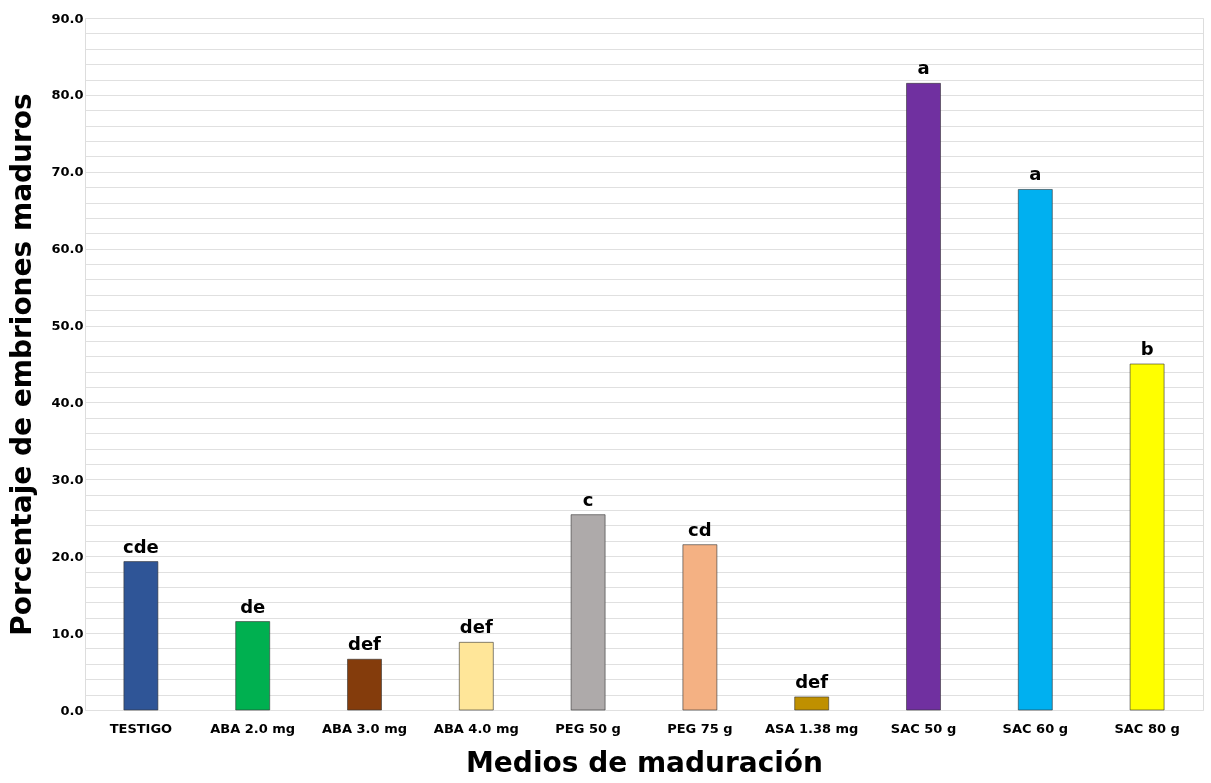 Image resolution: width=1211 pixels, height=783 pixels. Describe the element at coordinates (67, 633) in the screenshot. I see `y-tick-label: 10.0` at that location.